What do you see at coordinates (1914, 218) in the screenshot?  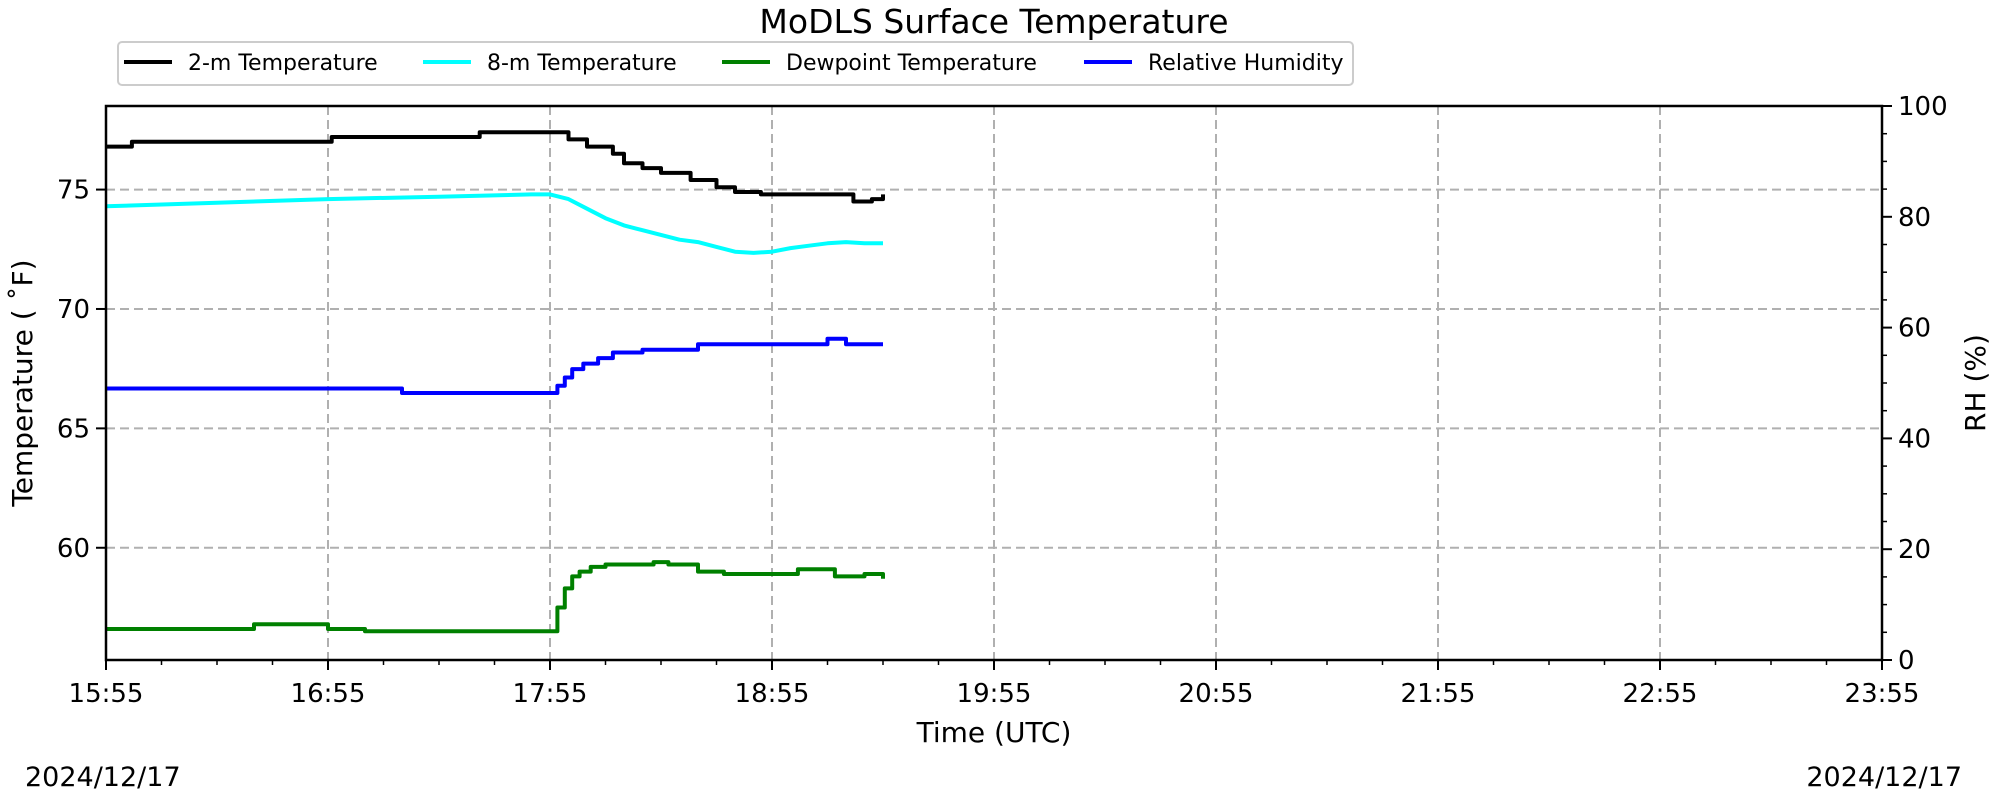 I see `y2-tick-label: 80` at bounding box center [1914, 218].